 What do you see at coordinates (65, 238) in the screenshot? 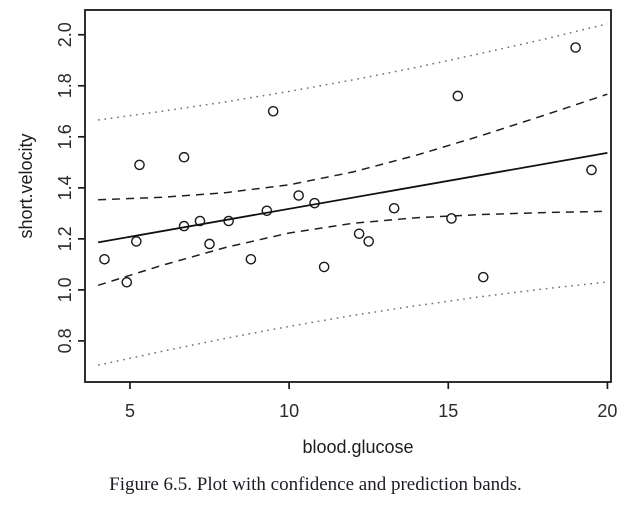
I see `y-tick-label: 1.2` at bounding box center [65, 238].